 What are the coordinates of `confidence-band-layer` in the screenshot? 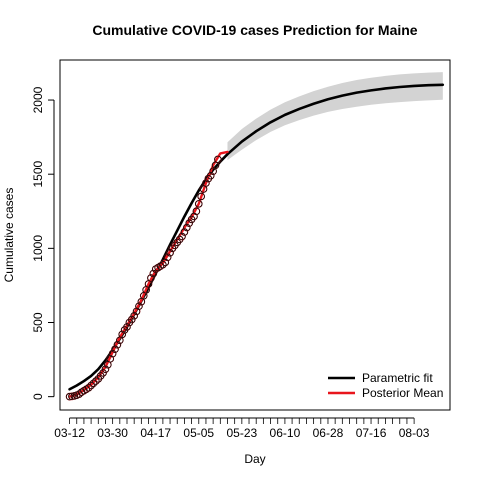 It's located at (335, 116).